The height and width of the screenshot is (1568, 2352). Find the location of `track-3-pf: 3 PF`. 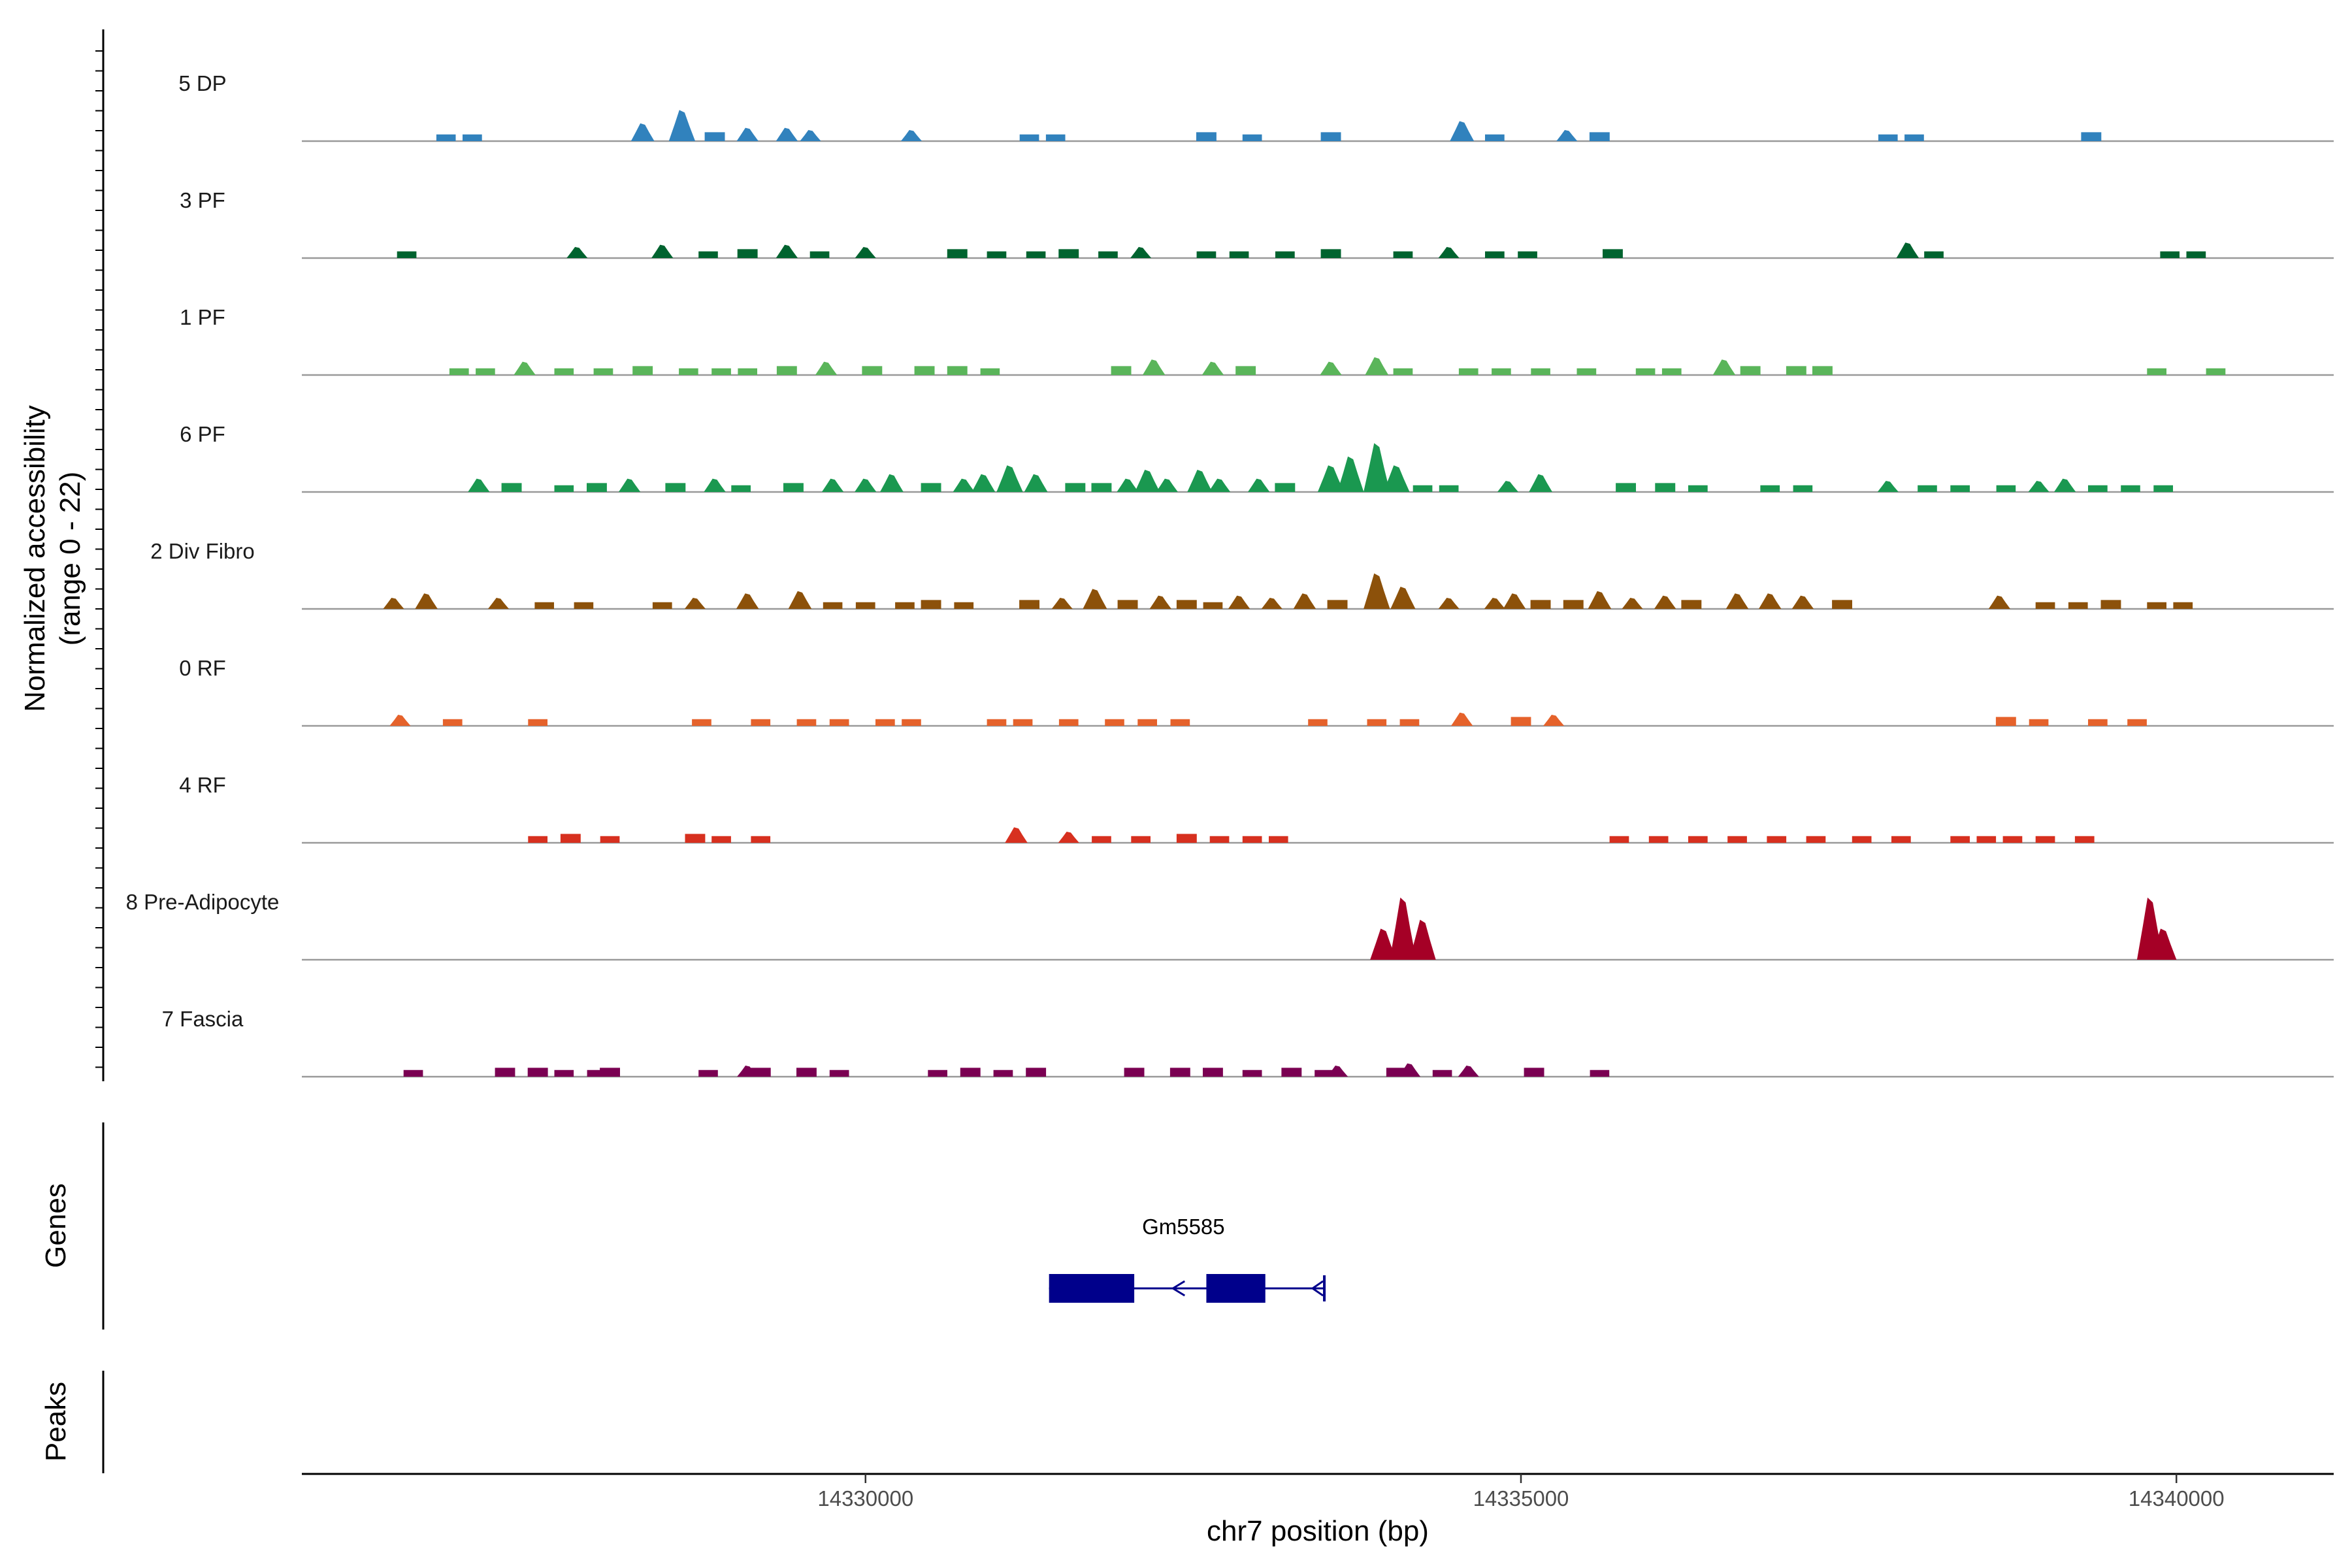

track-3-pf: 3 PF is located at coordinates (1257, 223).